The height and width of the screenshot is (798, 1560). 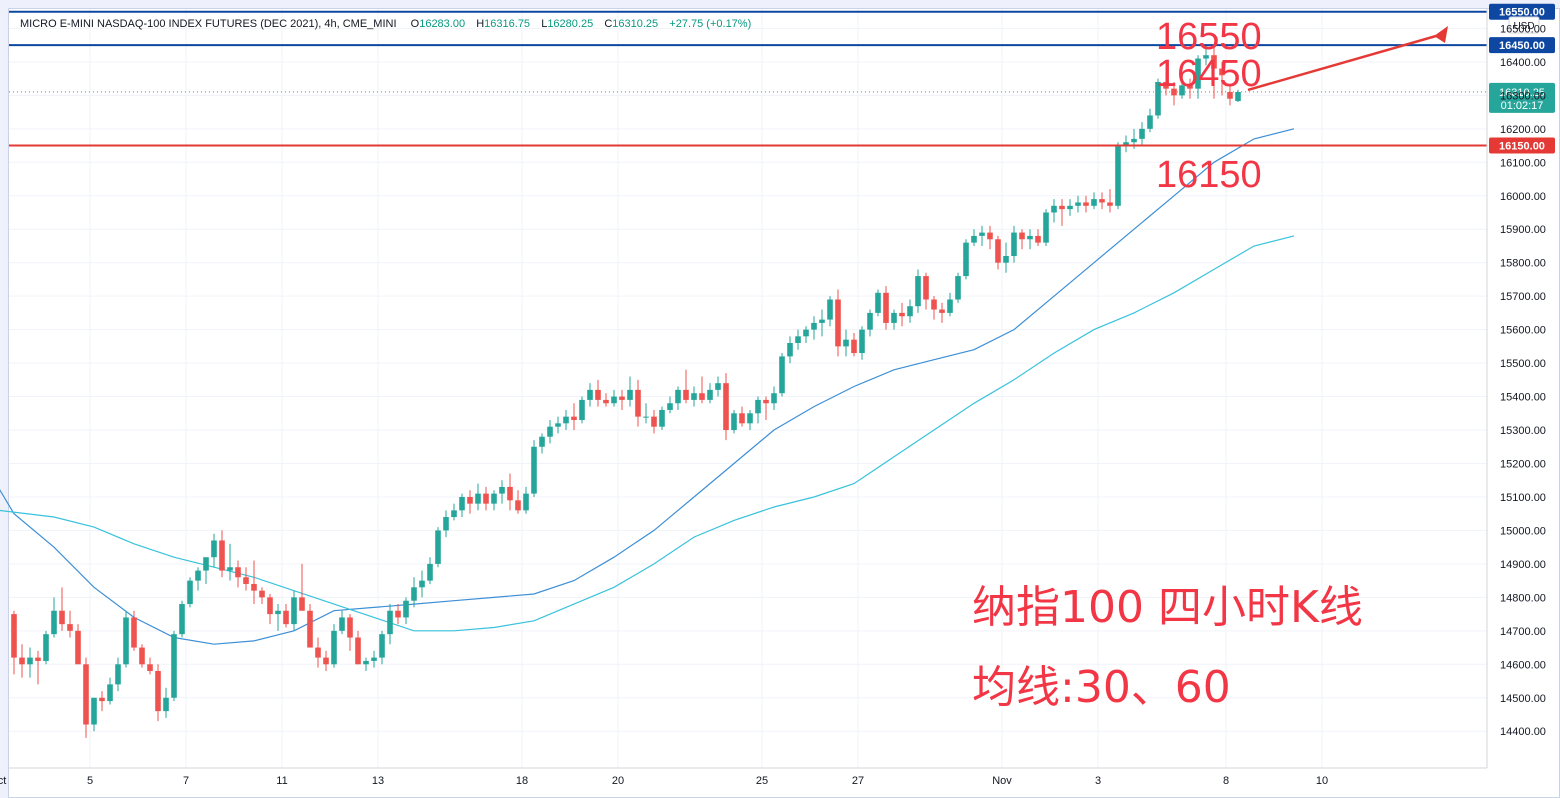 I want to click on level-tag-label: 16150.00, so click(x=1522, y=147).